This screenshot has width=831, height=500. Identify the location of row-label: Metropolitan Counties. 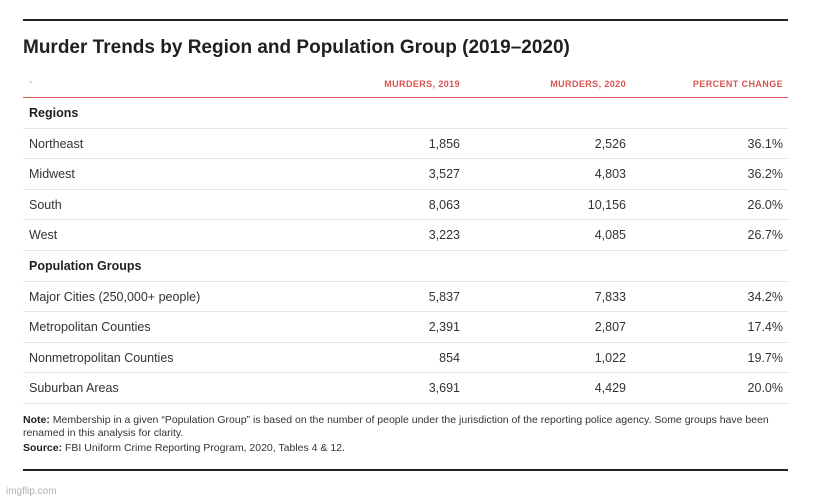
(90, 327).